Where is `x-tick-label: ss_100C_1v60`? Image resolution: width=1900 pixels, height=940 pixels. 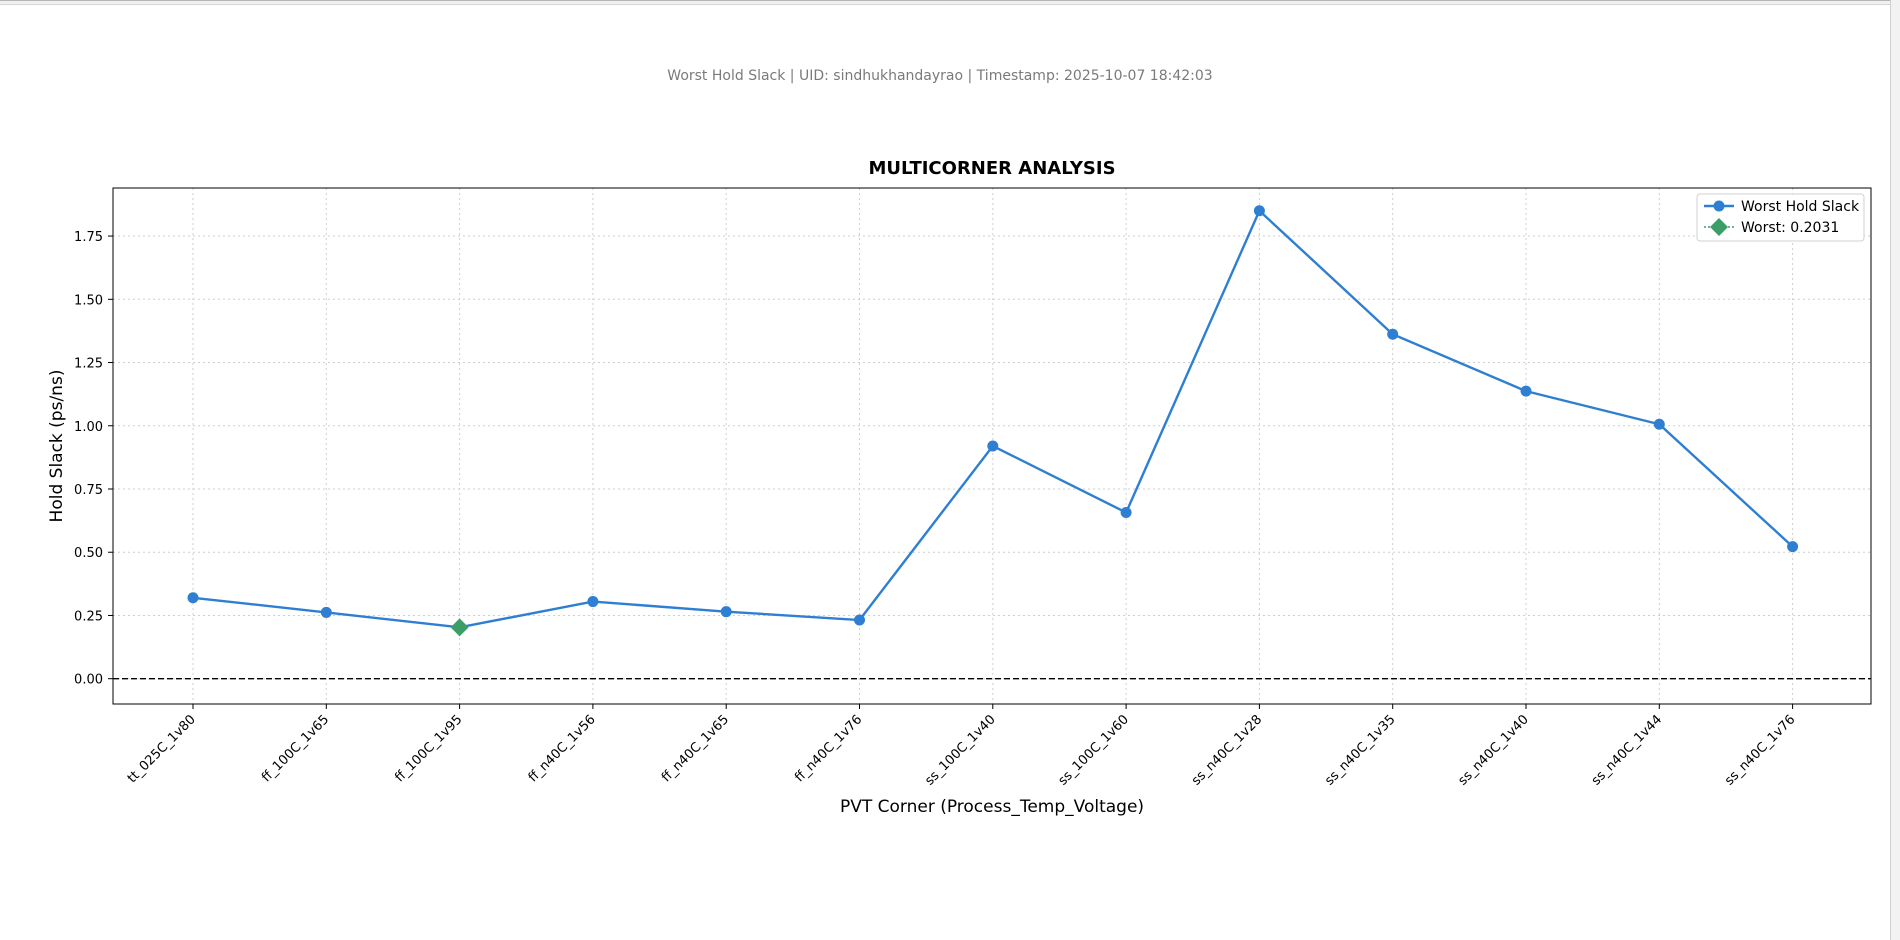
x-tick-label: ss_100C_1v60 is located at coordinates (1094, 750).